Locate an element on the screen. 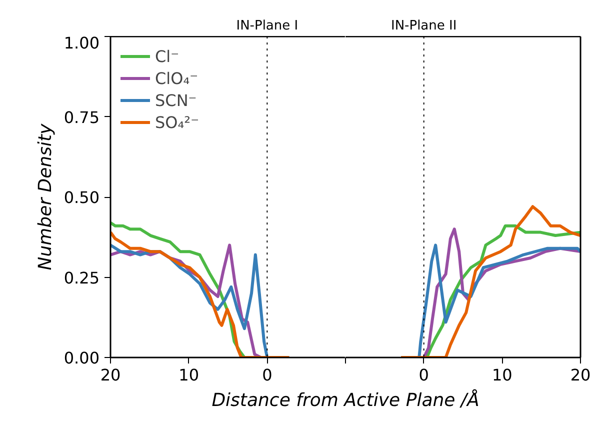 This screenshot has width=606, height=439. y-axis-title: Number Density is located at coordinates (45, 196).